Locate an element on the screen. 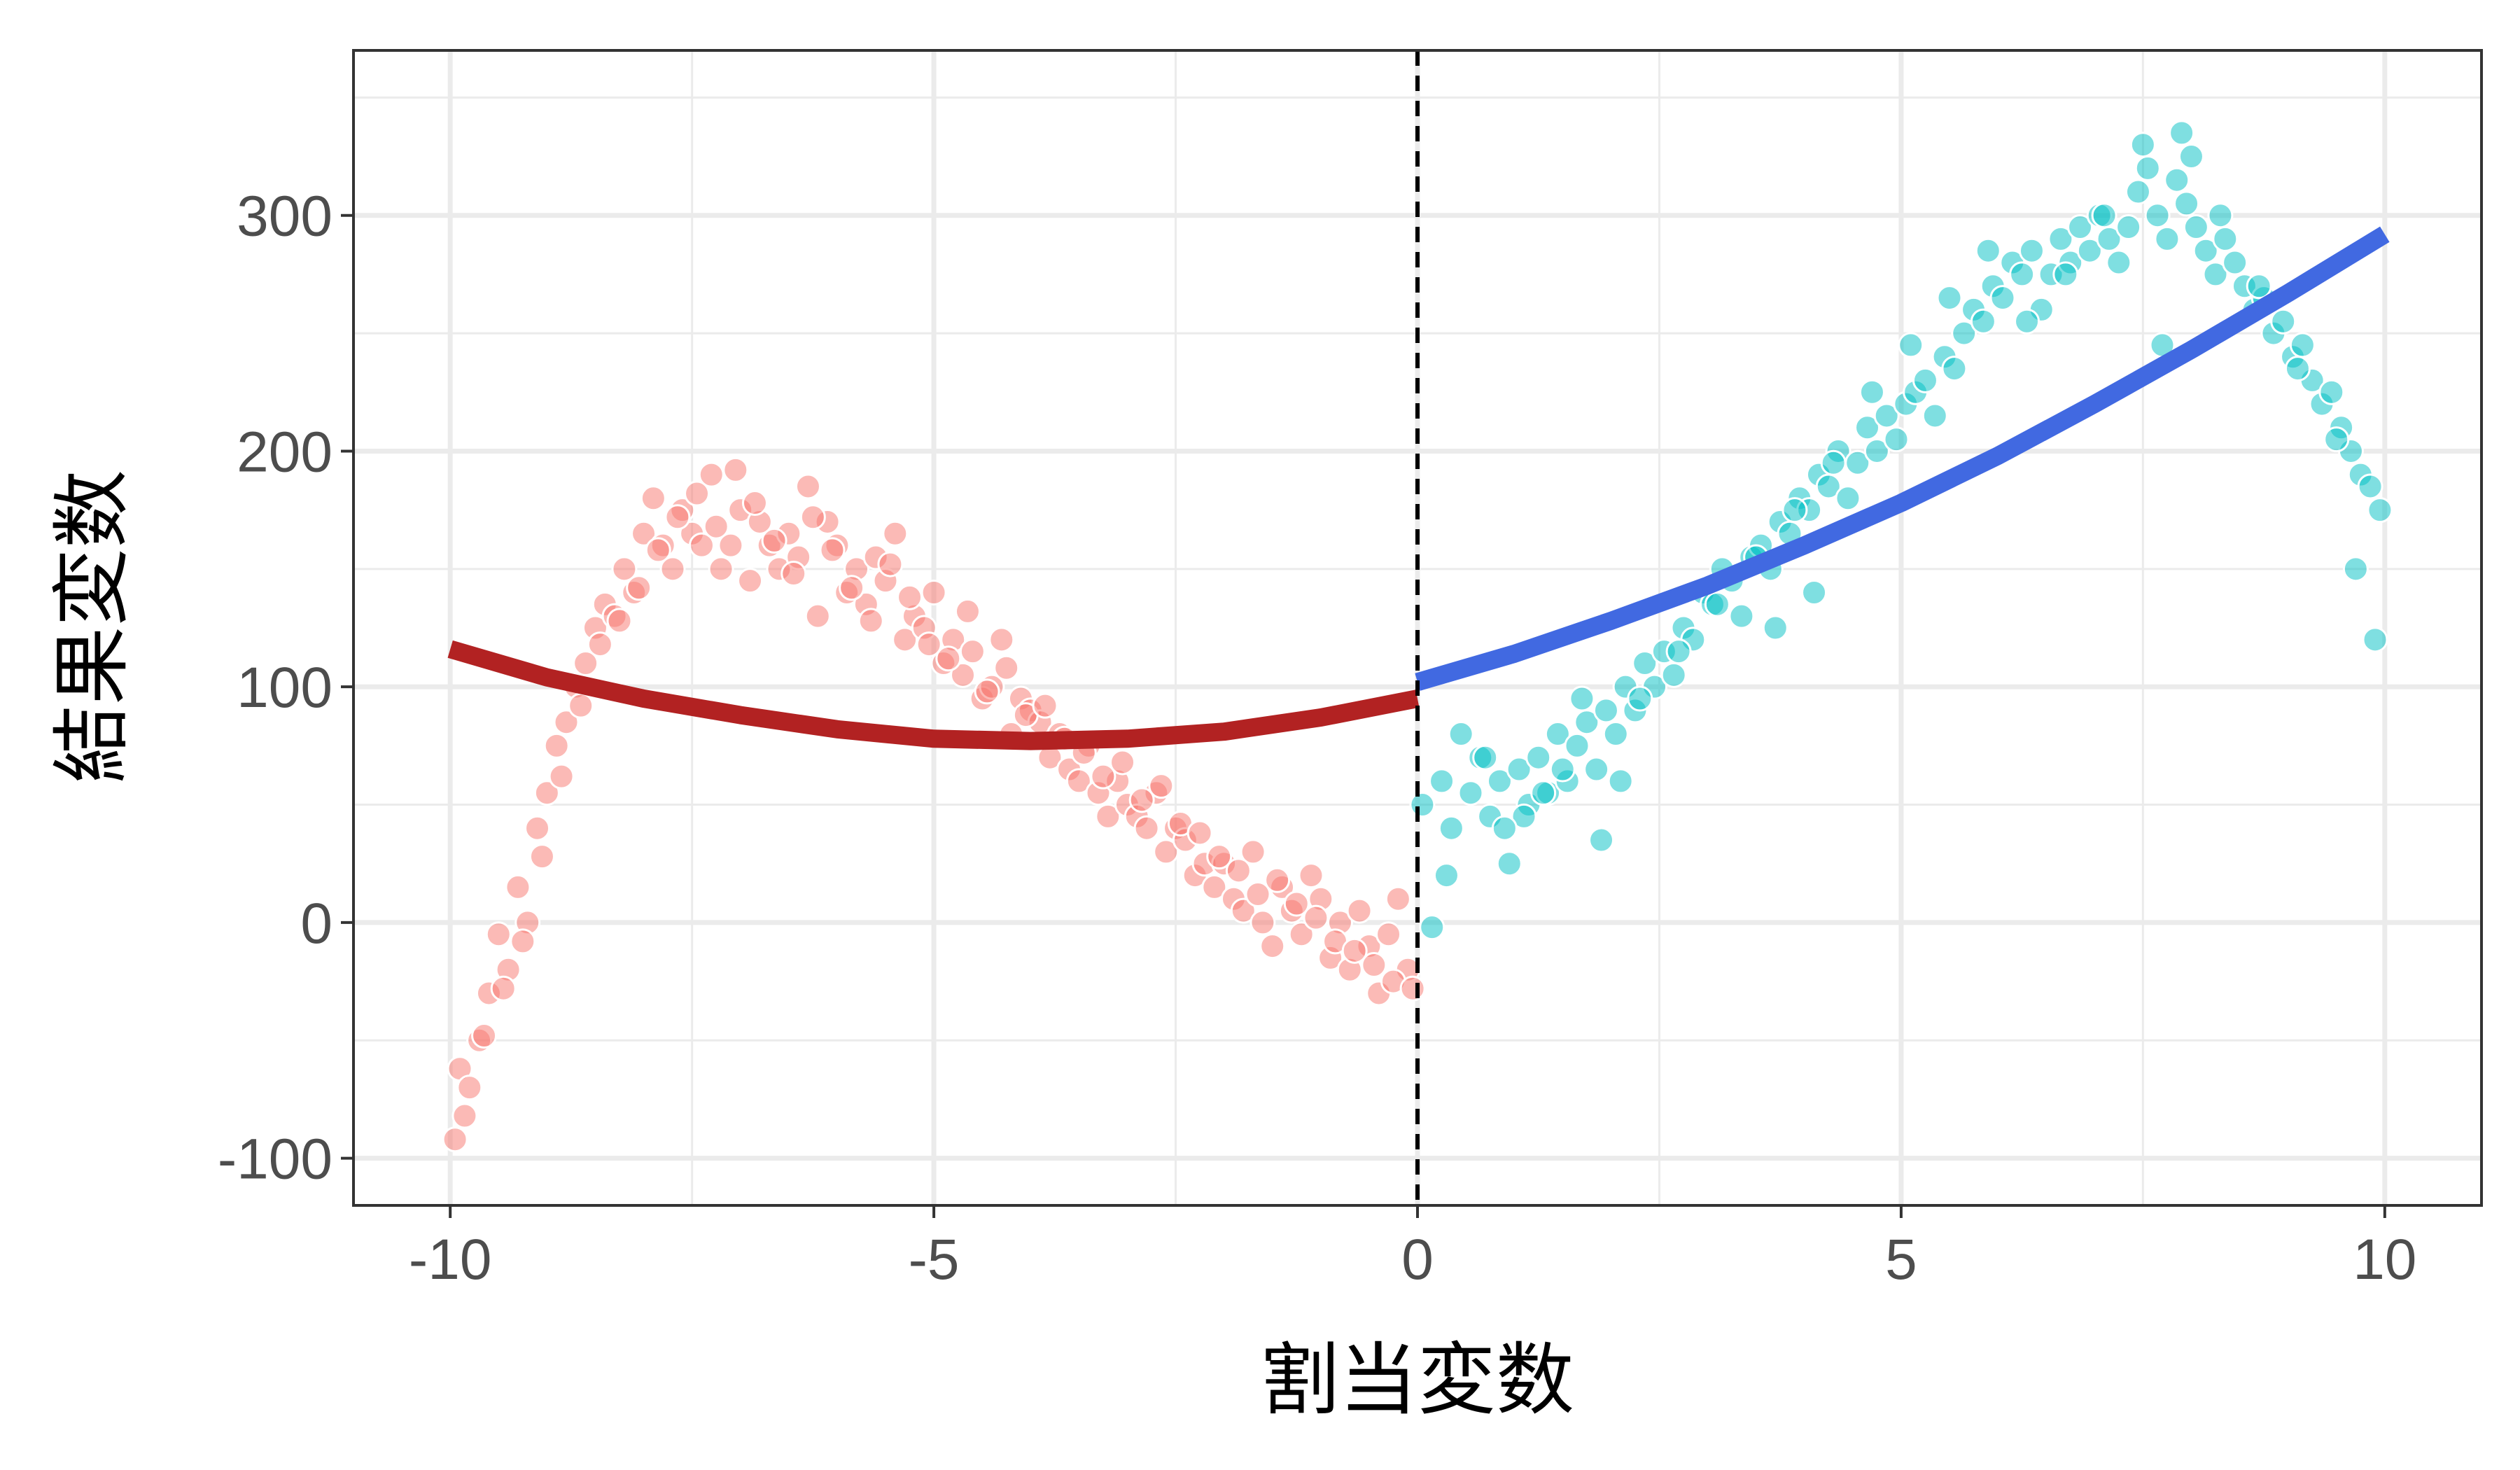  x-axis-title: 割当変数 is located at coordinates (1417, 1380).